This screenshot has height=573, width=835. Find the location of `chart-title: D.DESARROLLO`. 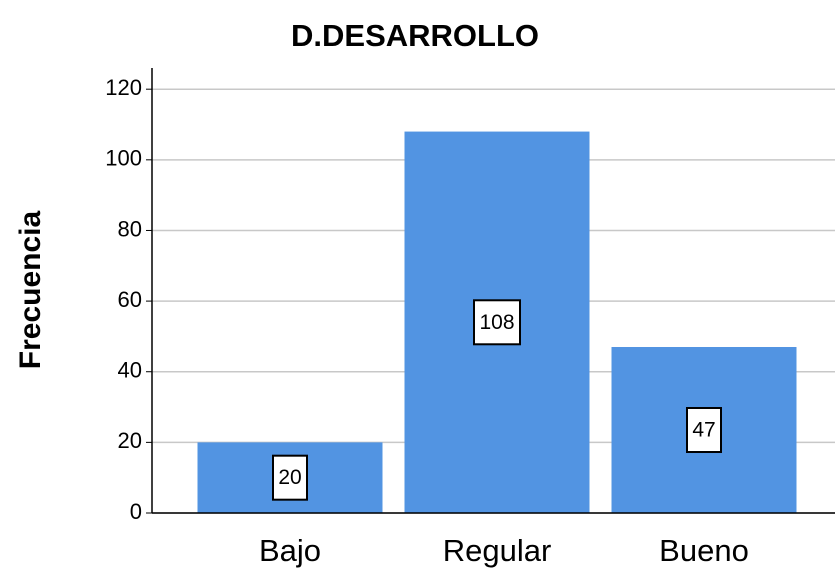

chart-title: D.DESARROLLO is located at coordinates (415, 35).